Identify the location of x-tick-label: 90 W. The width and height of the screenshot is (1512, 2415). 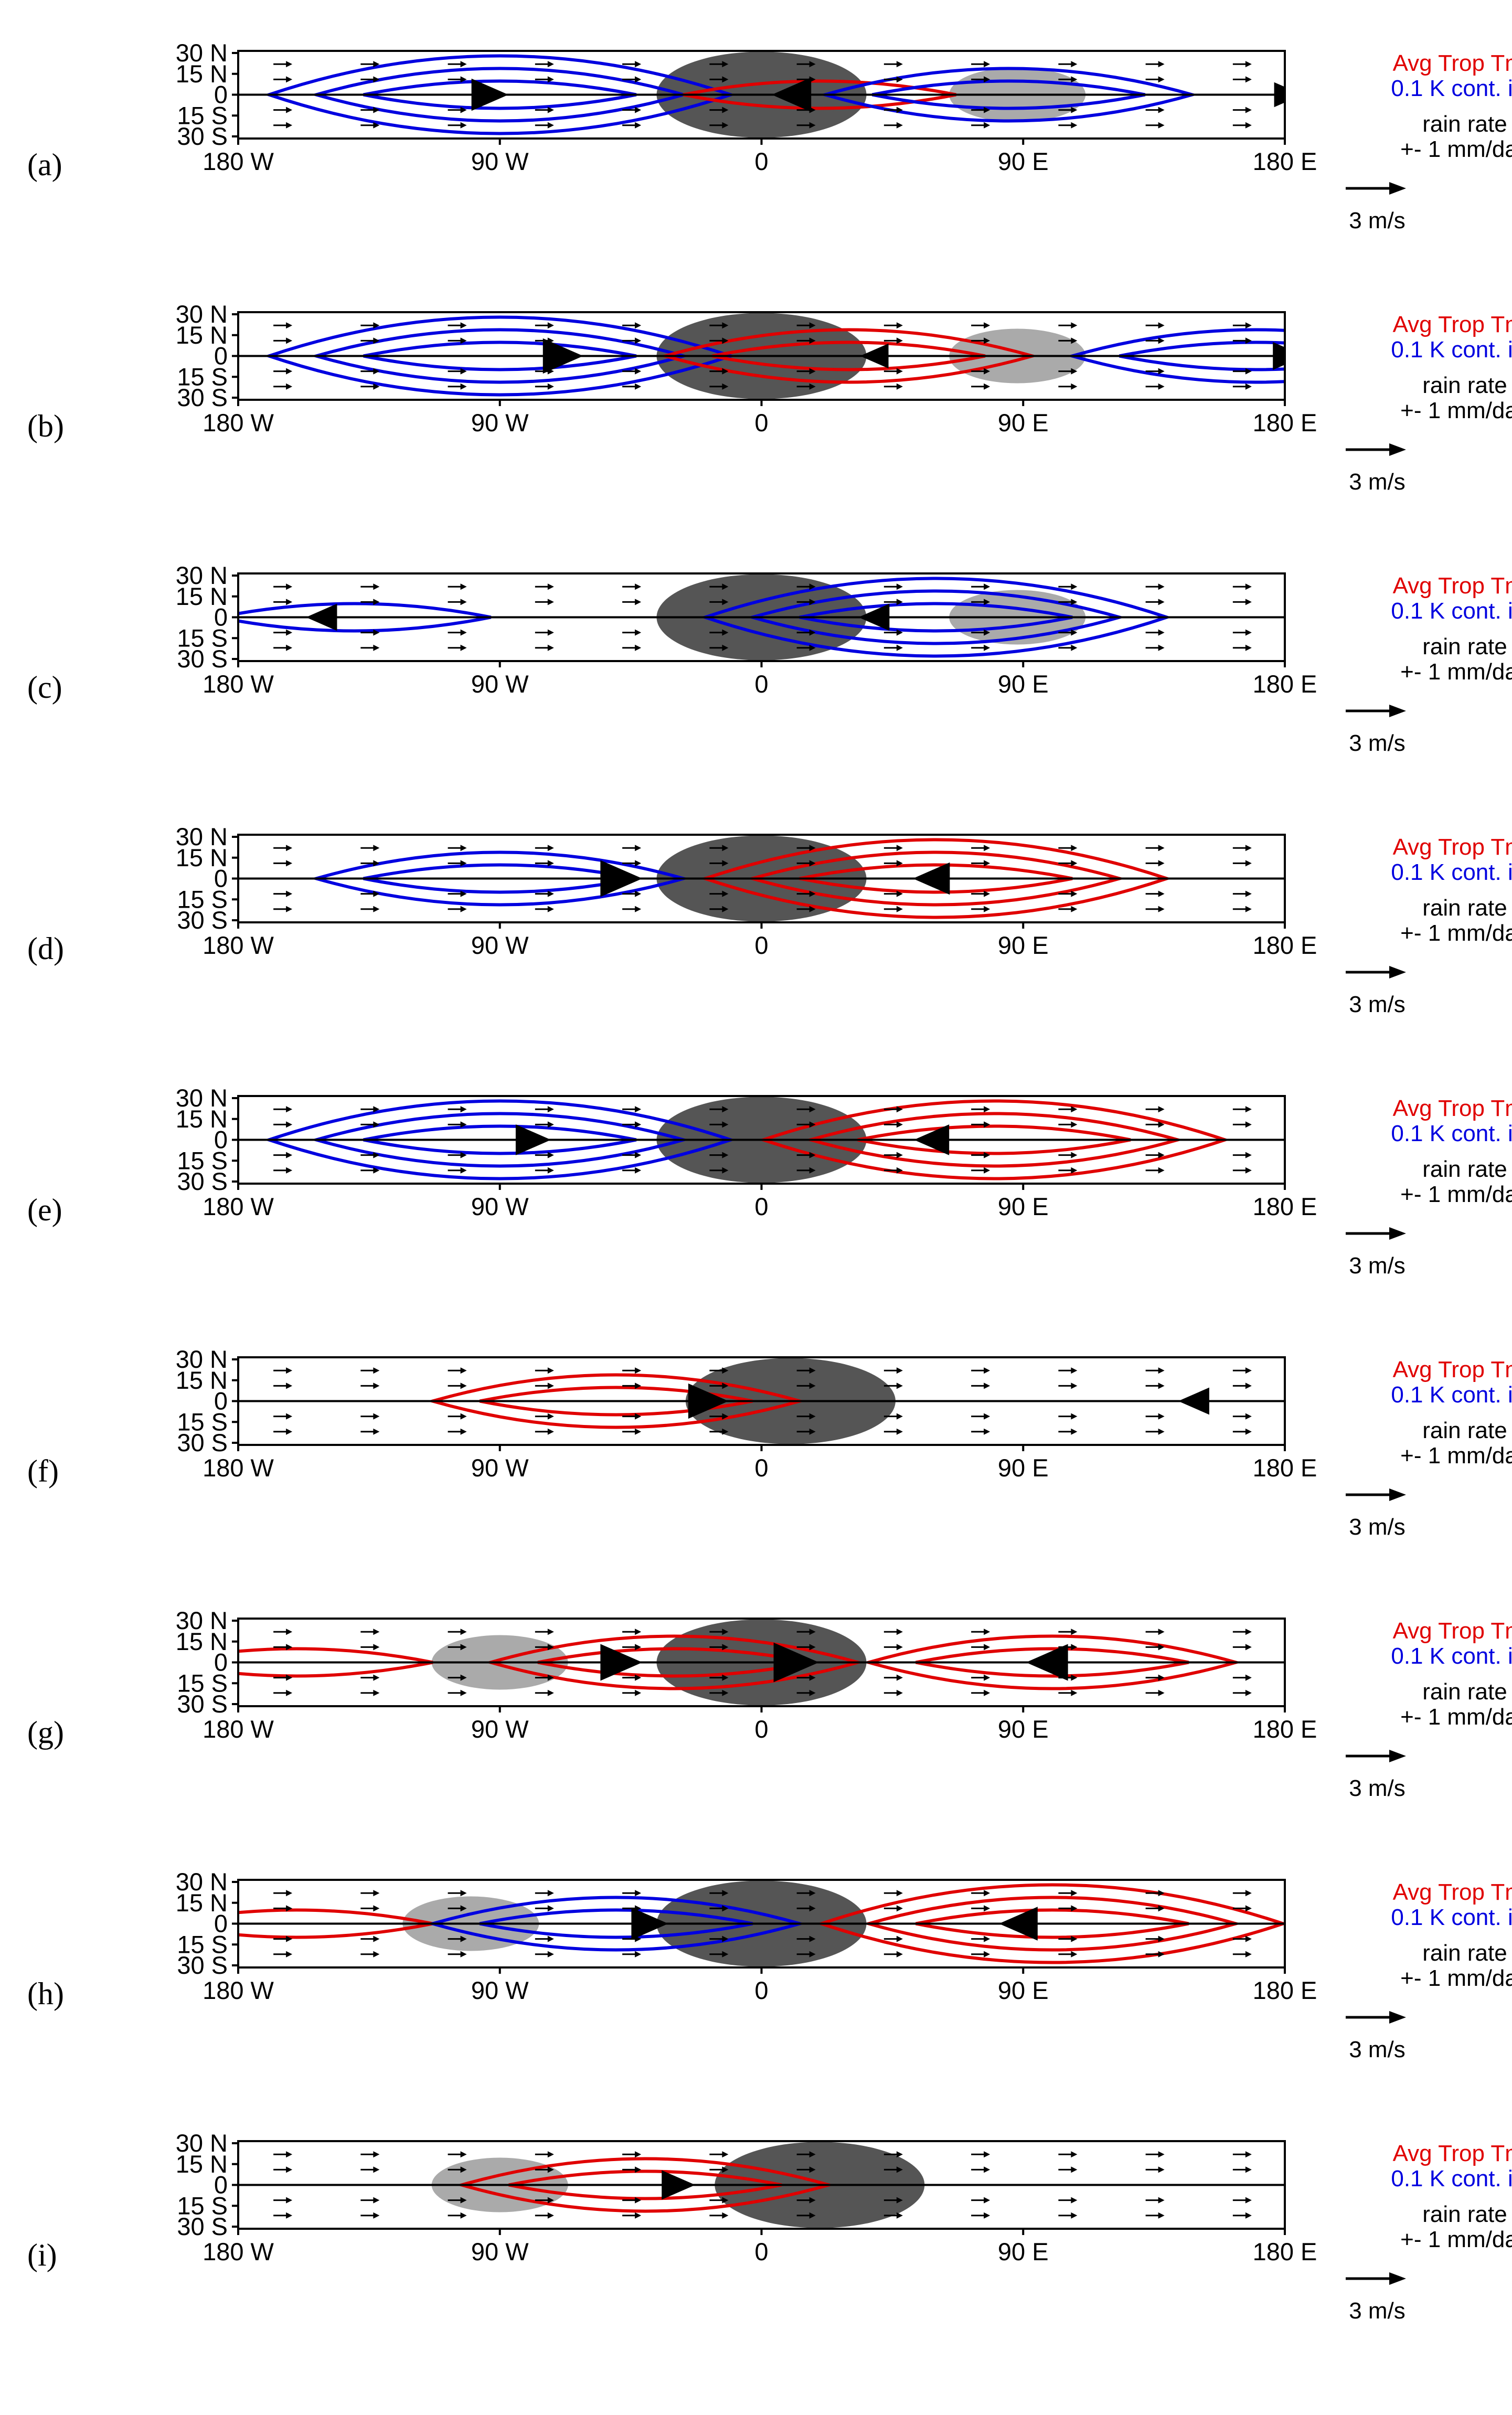
(500, 1468).